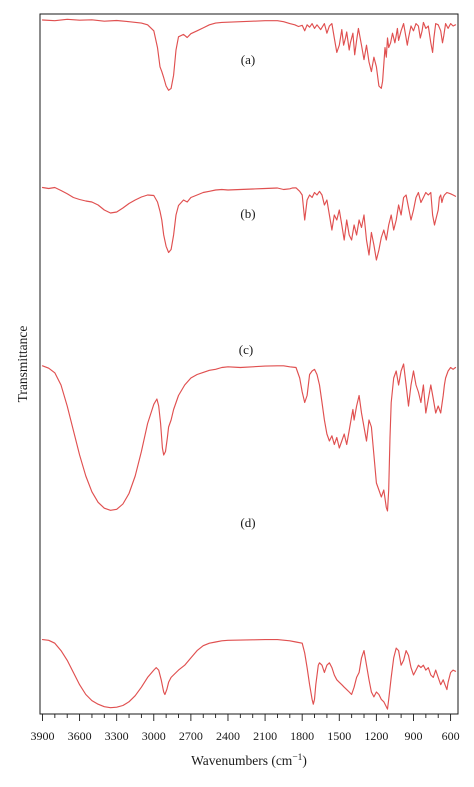  Describe the element at coordinates (302, 736) in the screenshot. I see `x-tick-label: 1800` at that location.